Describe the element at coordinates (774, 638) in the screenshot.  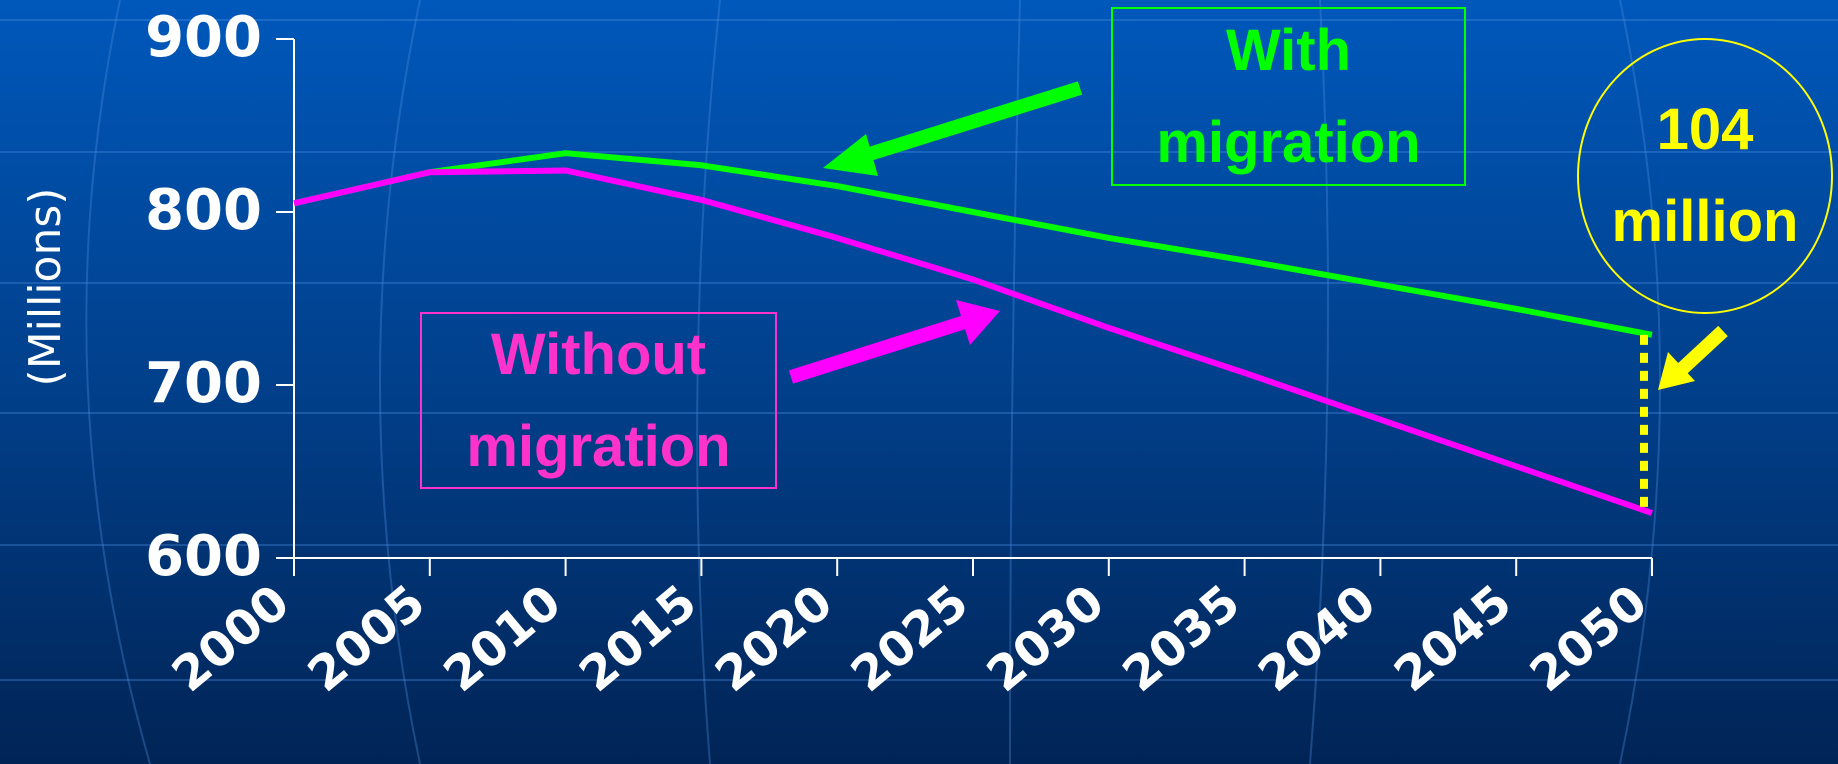
I see `x-tick-label: 2020` at that location.